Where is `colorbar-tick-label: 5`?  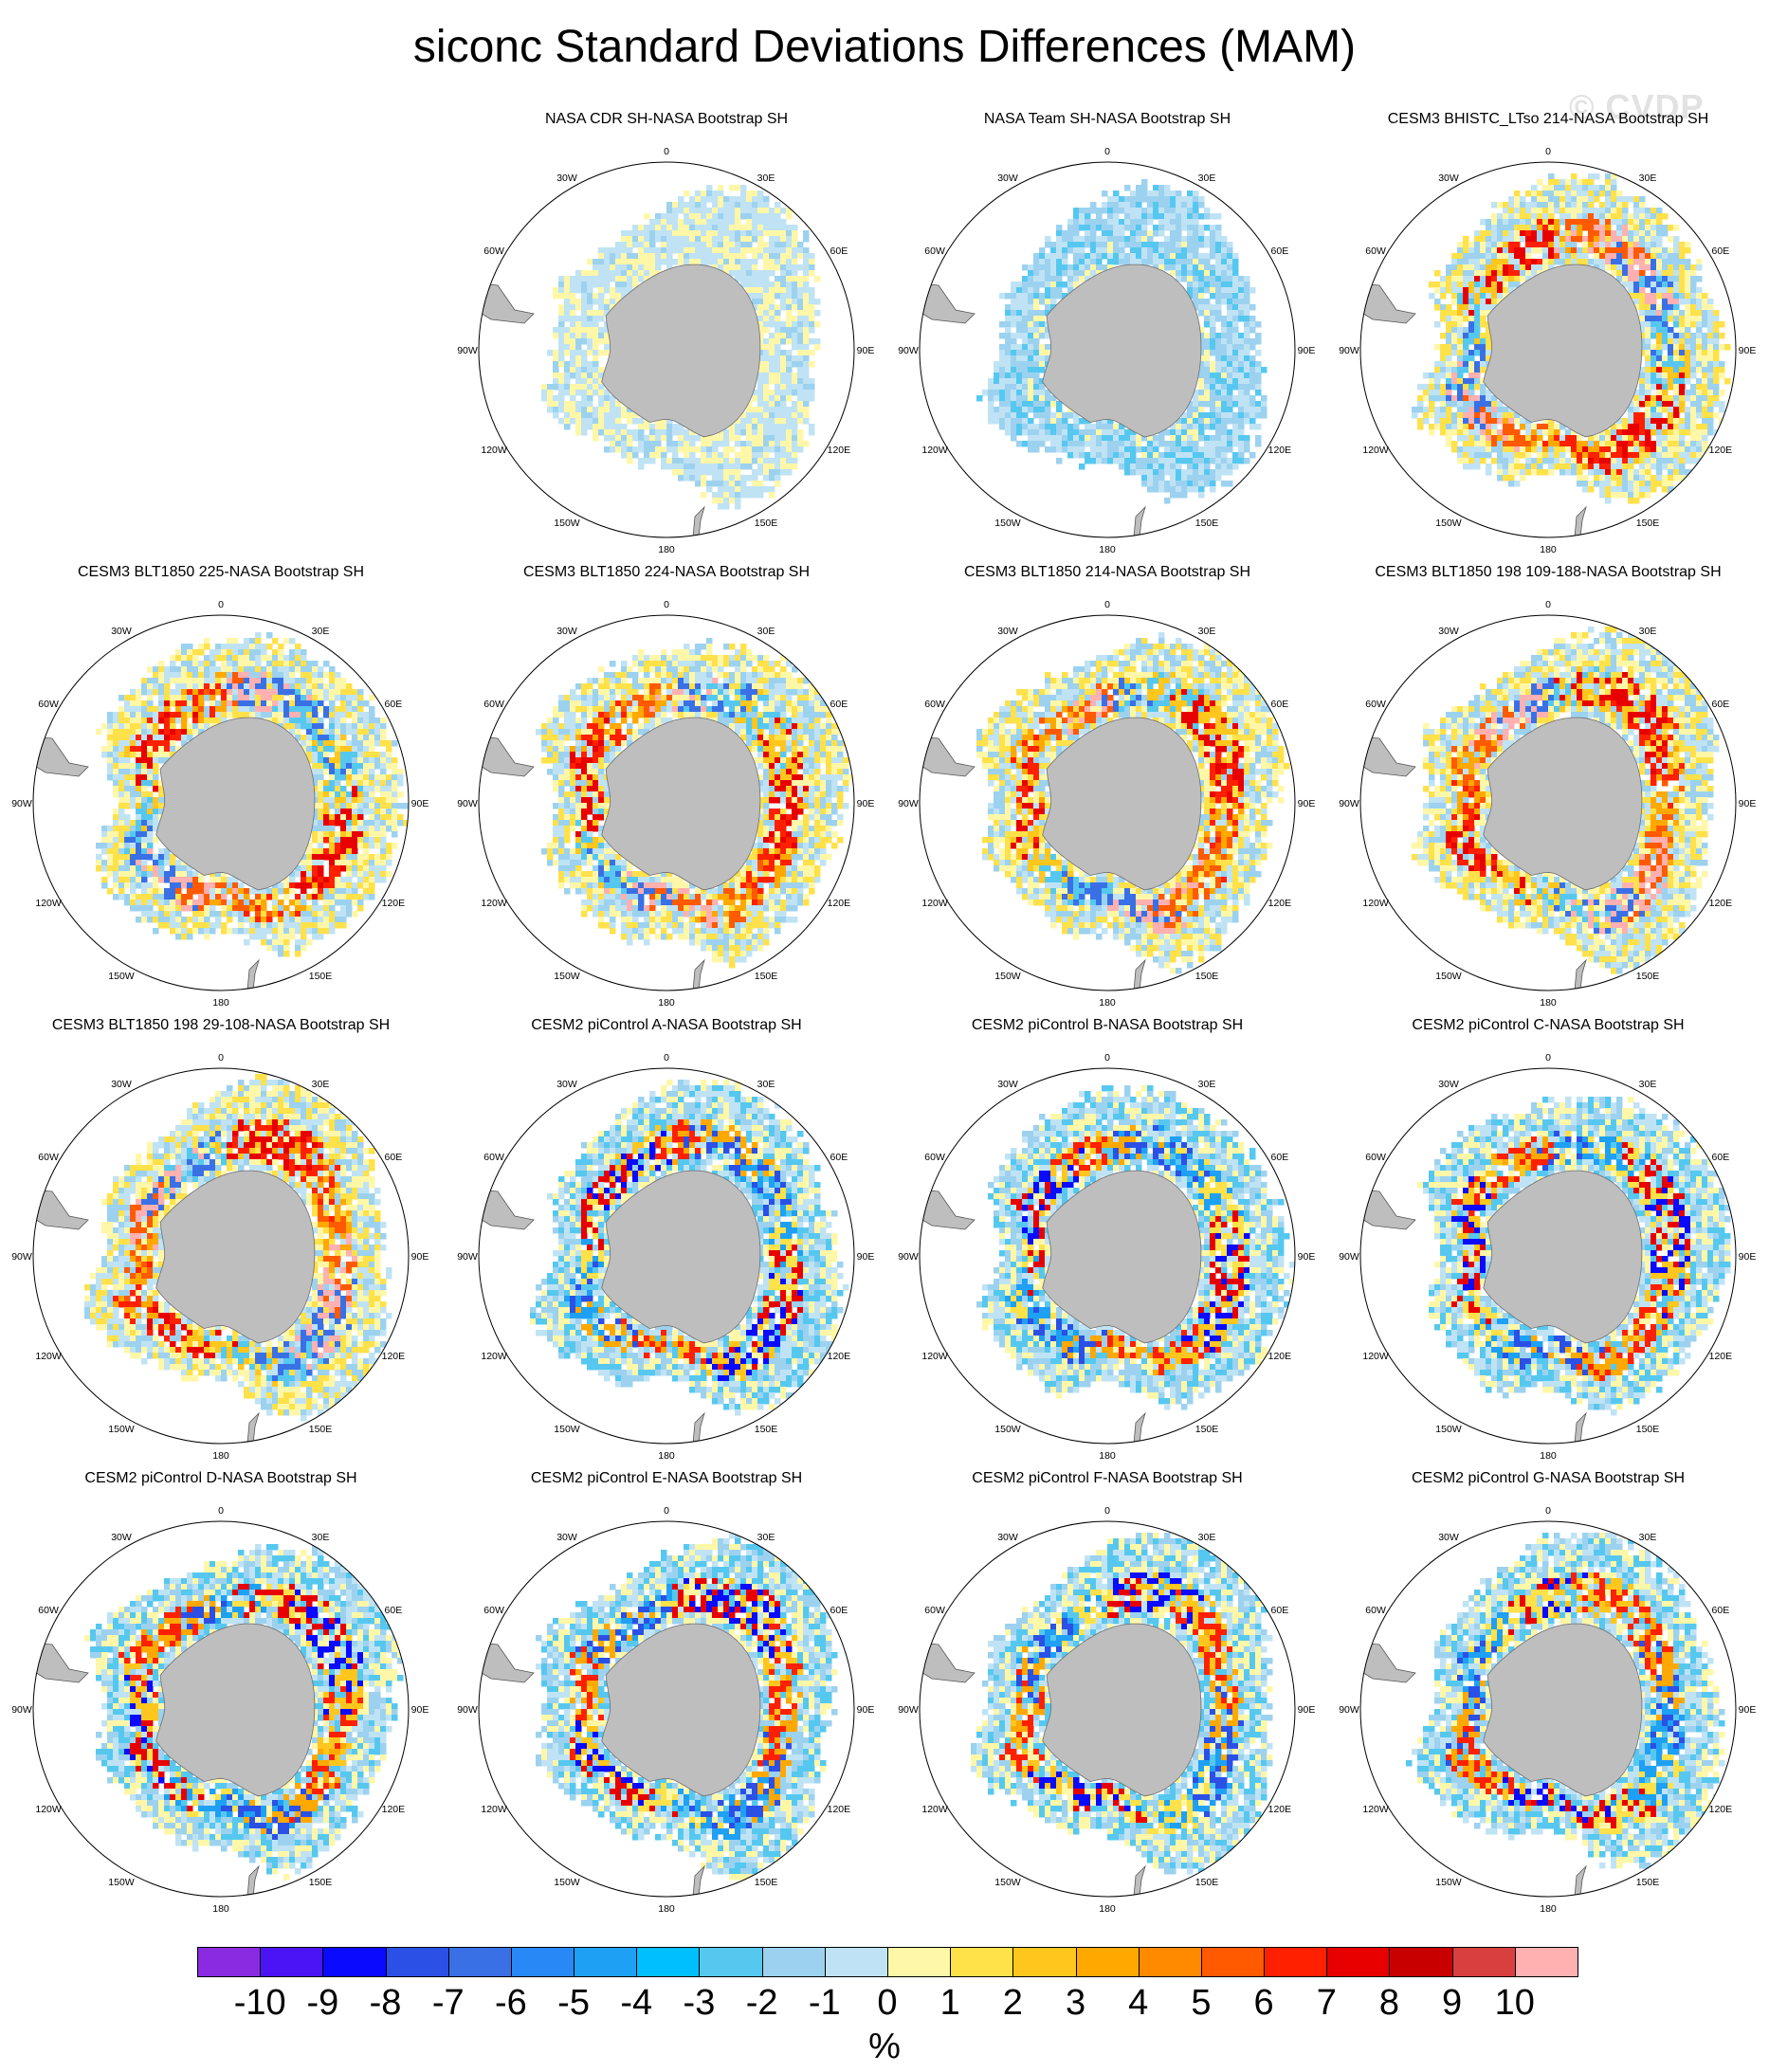 colorbar-tick-label: 5 is located at coordinates (1201, 2004).